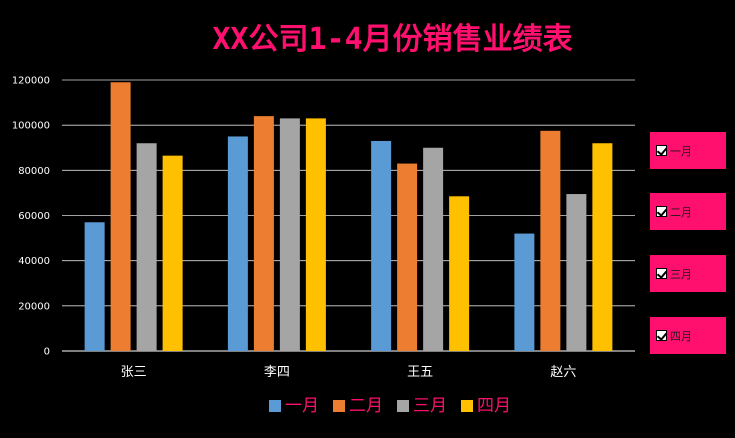 This screenshot has width=735, height=438. I want to click on y-axis-ticks: 0 20000 40000 60000 80000 100000 120000, so click(31, 217).